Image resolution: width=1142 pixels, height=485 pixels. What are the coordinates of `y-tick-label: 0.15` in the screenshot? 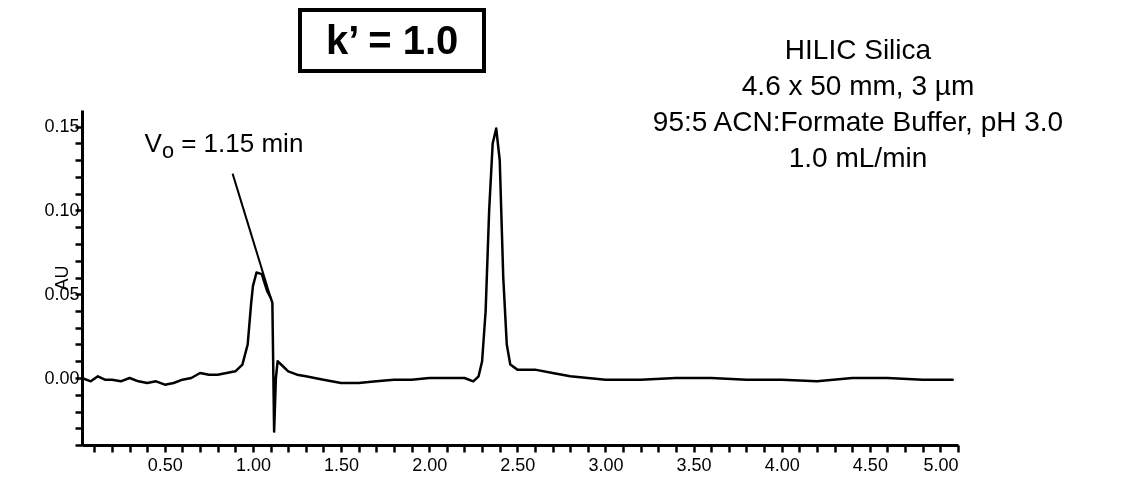 It's located at (62, 126).